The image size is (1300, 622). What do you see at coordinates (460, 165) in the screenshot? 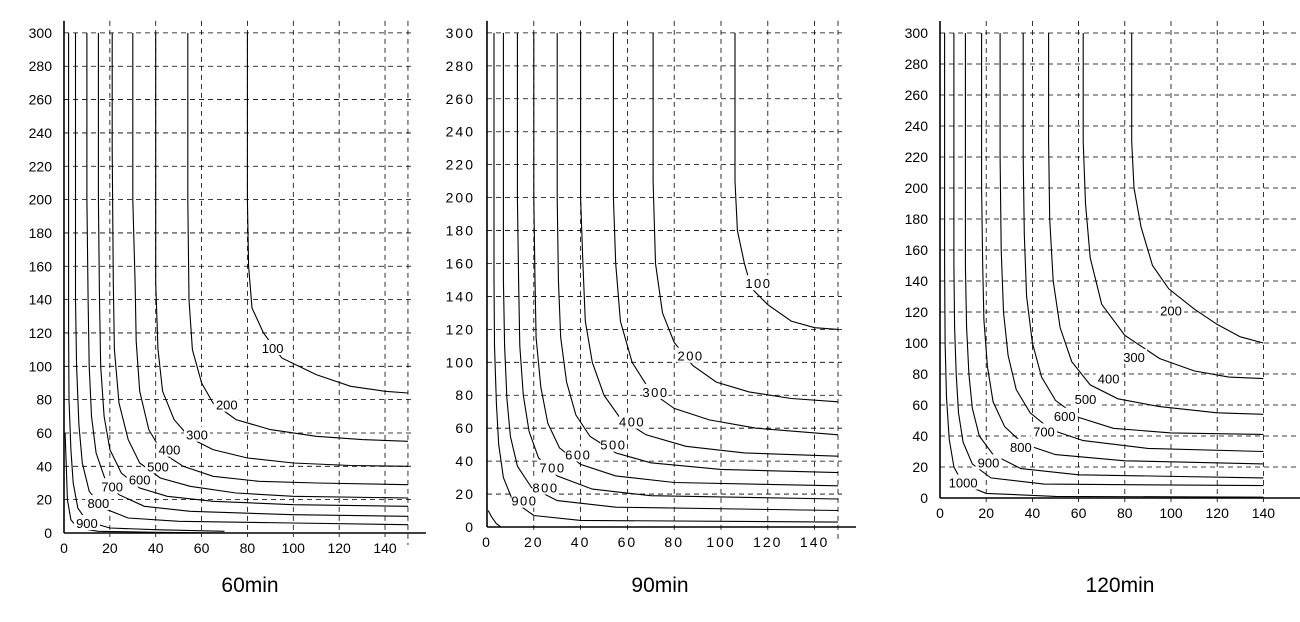
I see `y-tick-label: 220` at bounding box center [460, 165].